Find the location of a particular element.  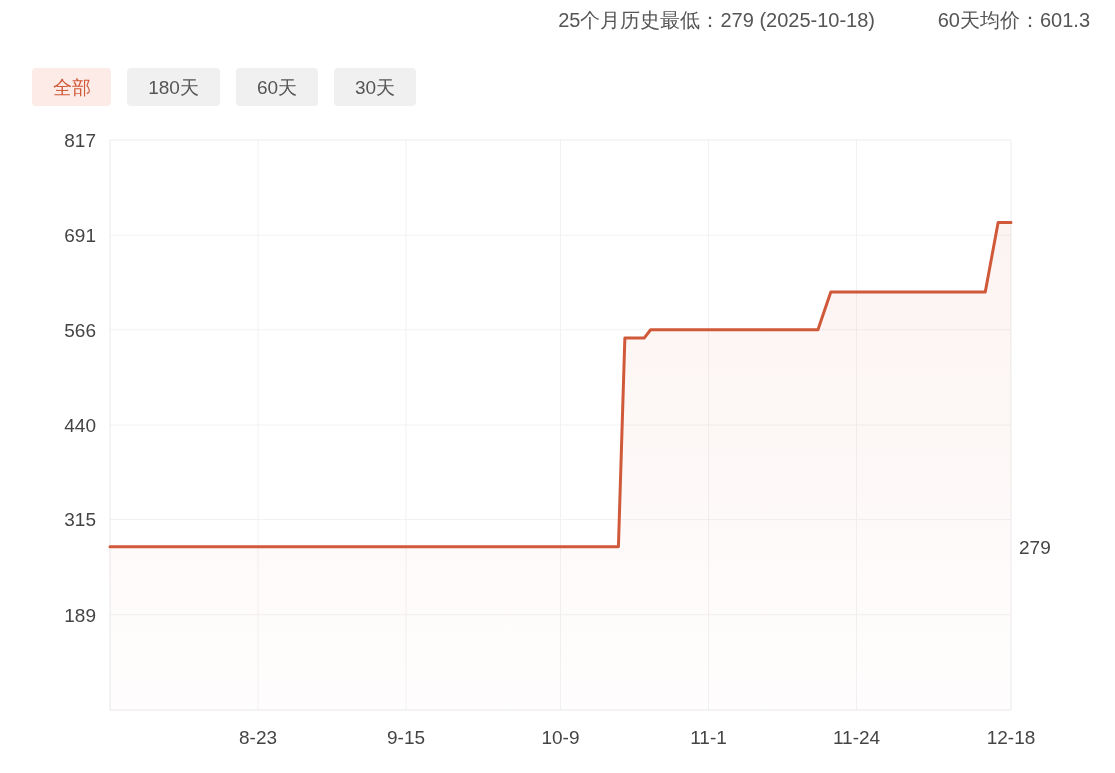

button: 60天 is located at coordinates (277, 87).